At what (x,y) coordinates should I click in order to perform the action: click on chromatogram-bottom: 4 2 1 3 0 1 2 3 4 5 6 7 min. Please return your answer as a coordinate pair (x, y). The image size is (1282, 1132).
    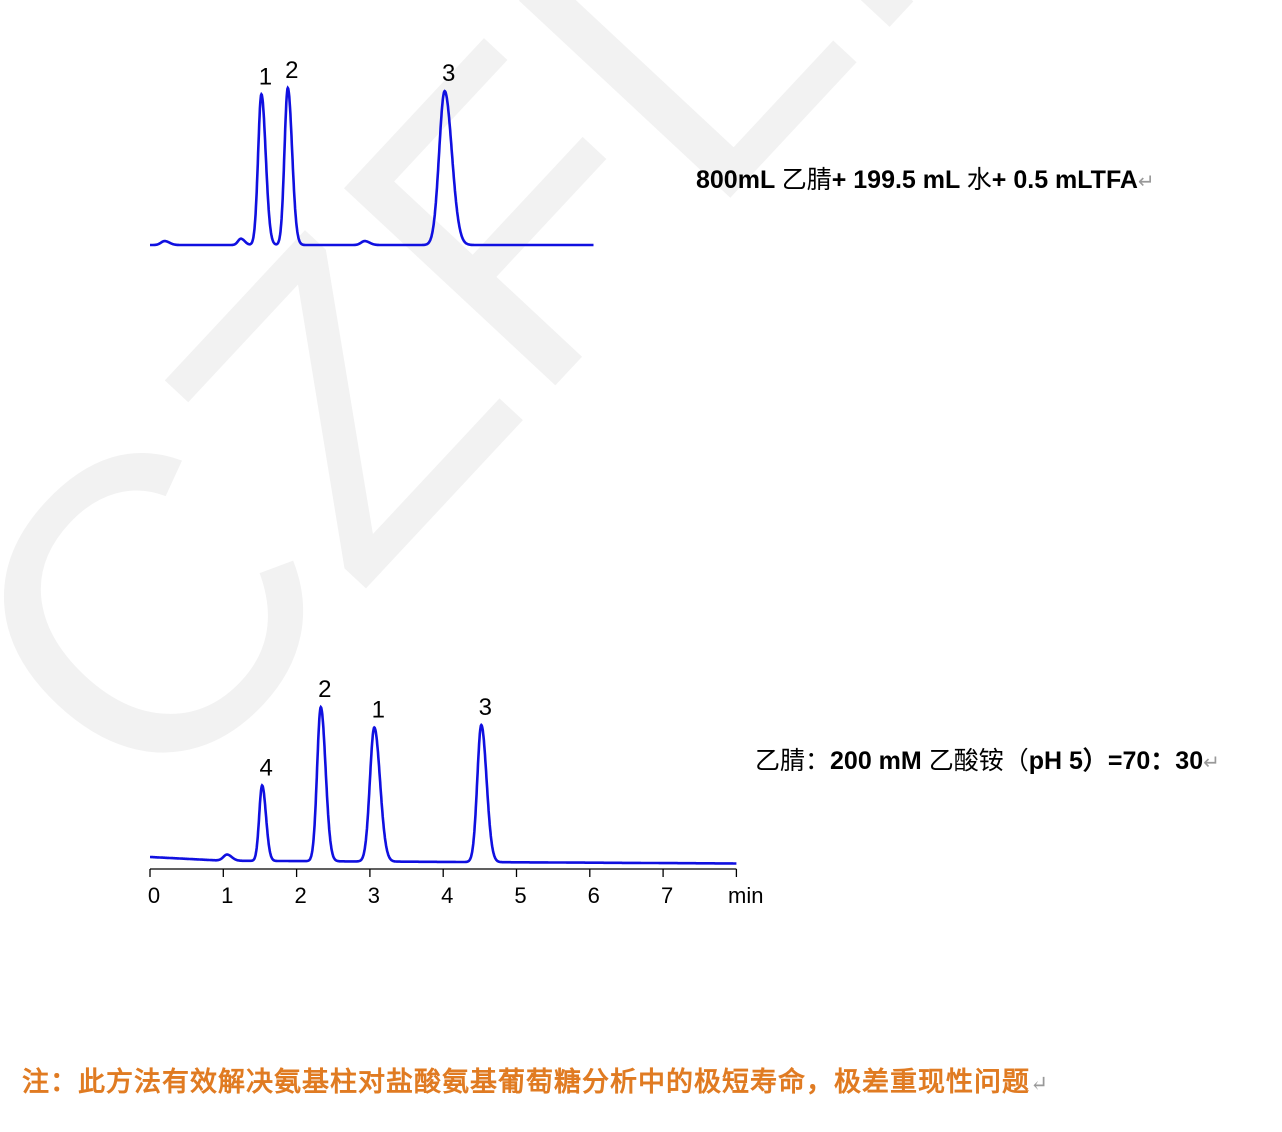
    Looking at the image, I should click on (456, 792).